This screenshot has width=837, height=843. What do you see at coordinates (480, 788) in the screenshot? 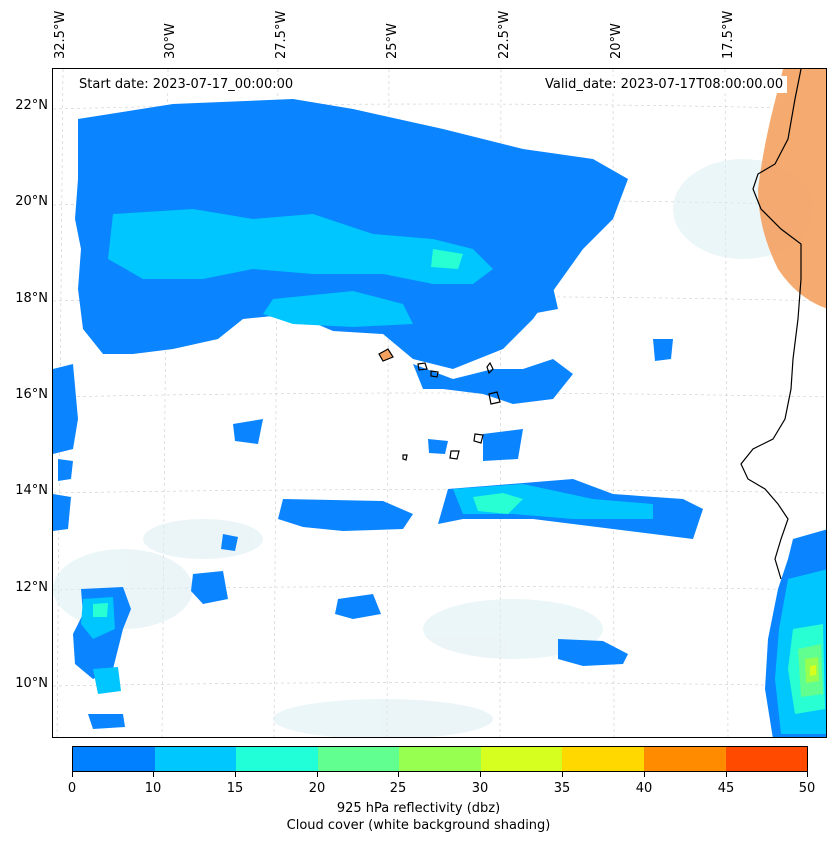
I see `colorbar-tick-label-30: 30` at bounding box center [480, 788].